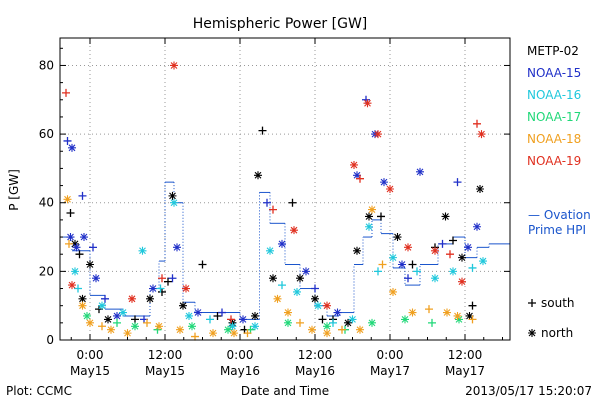 The width and height of the screenshot is (600, 400). Describe the element at coordinates (50, 340) in the screenshot. I see `y-tick-label: 0` at that location.